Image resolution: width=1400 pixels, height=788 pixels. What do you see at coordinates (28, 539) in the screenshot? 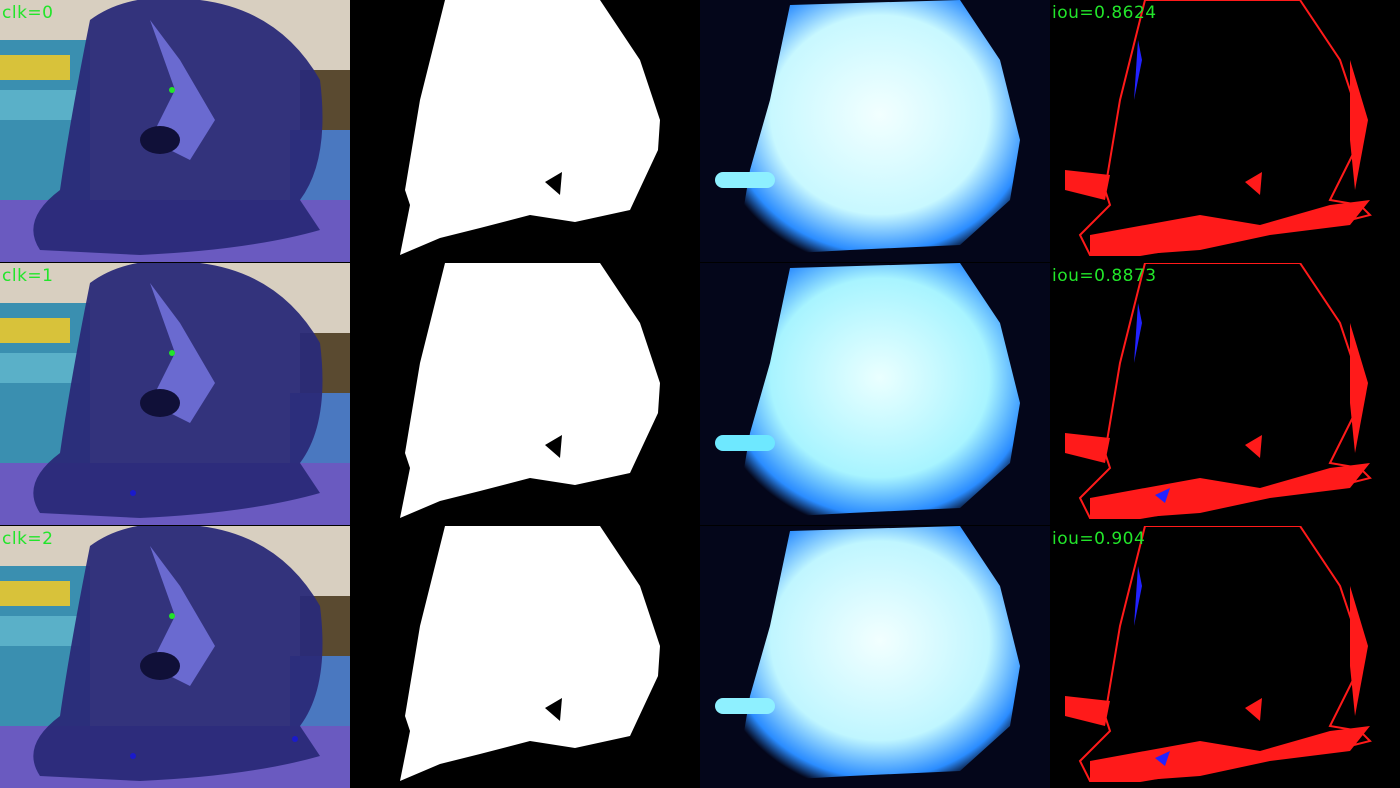
I see `click-count-label: clk=2` at bounding box center [28, 539].